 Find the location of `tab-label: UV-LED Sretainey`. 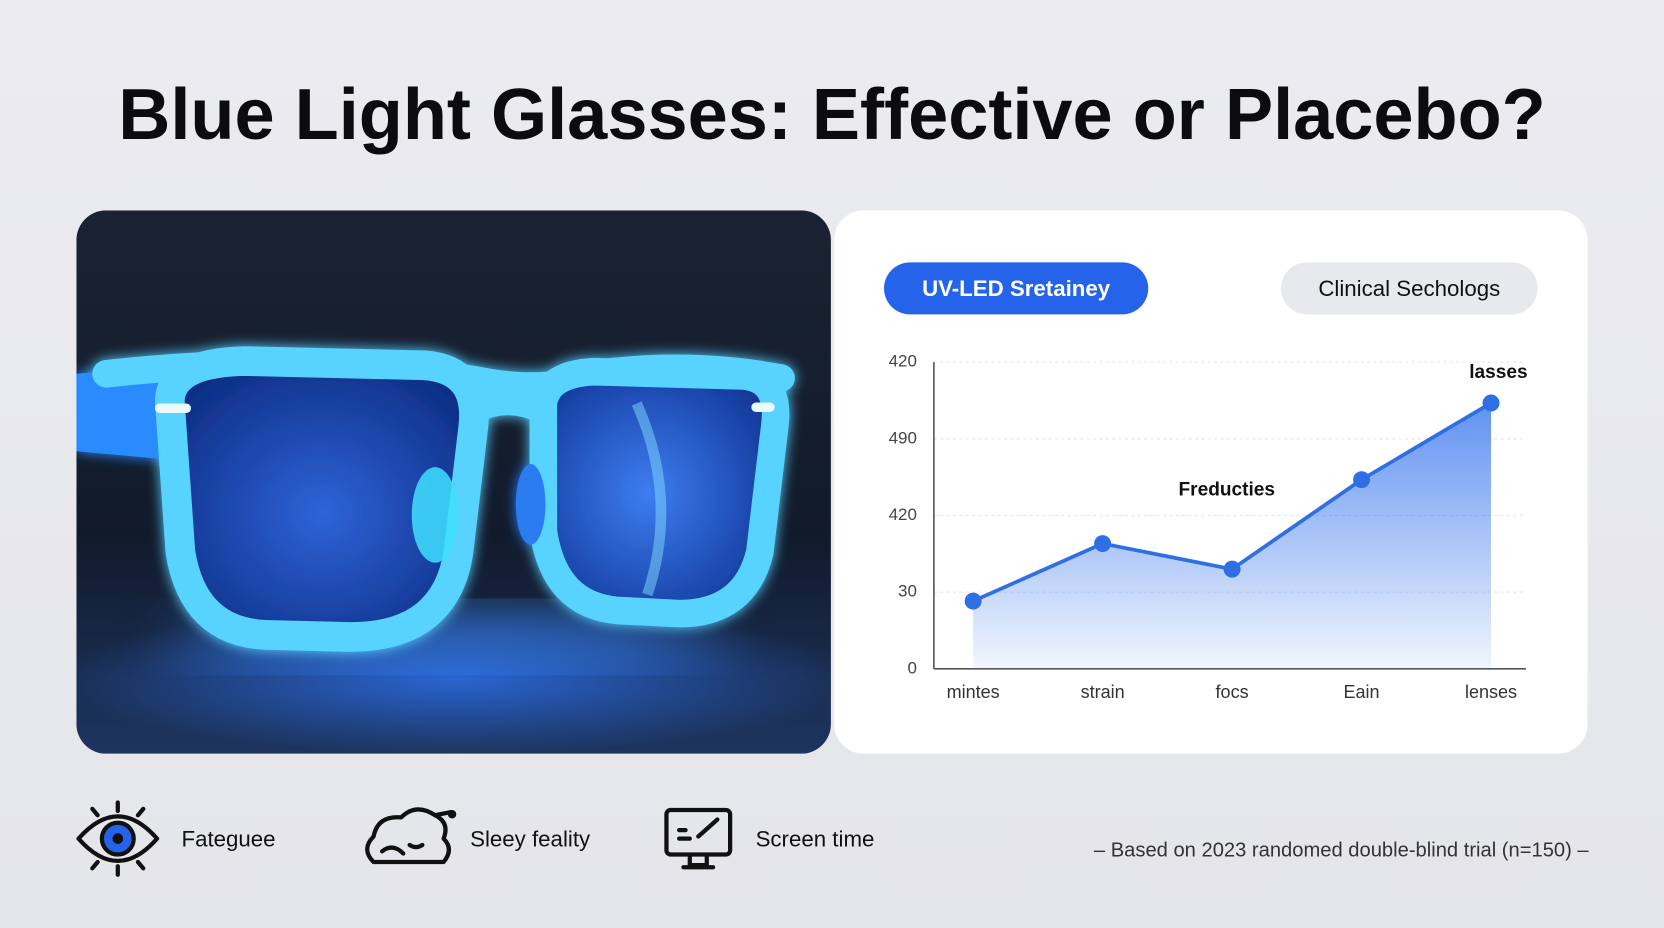

tab-label: UV-LED Sretainey is located at coordinates (1016, 288).